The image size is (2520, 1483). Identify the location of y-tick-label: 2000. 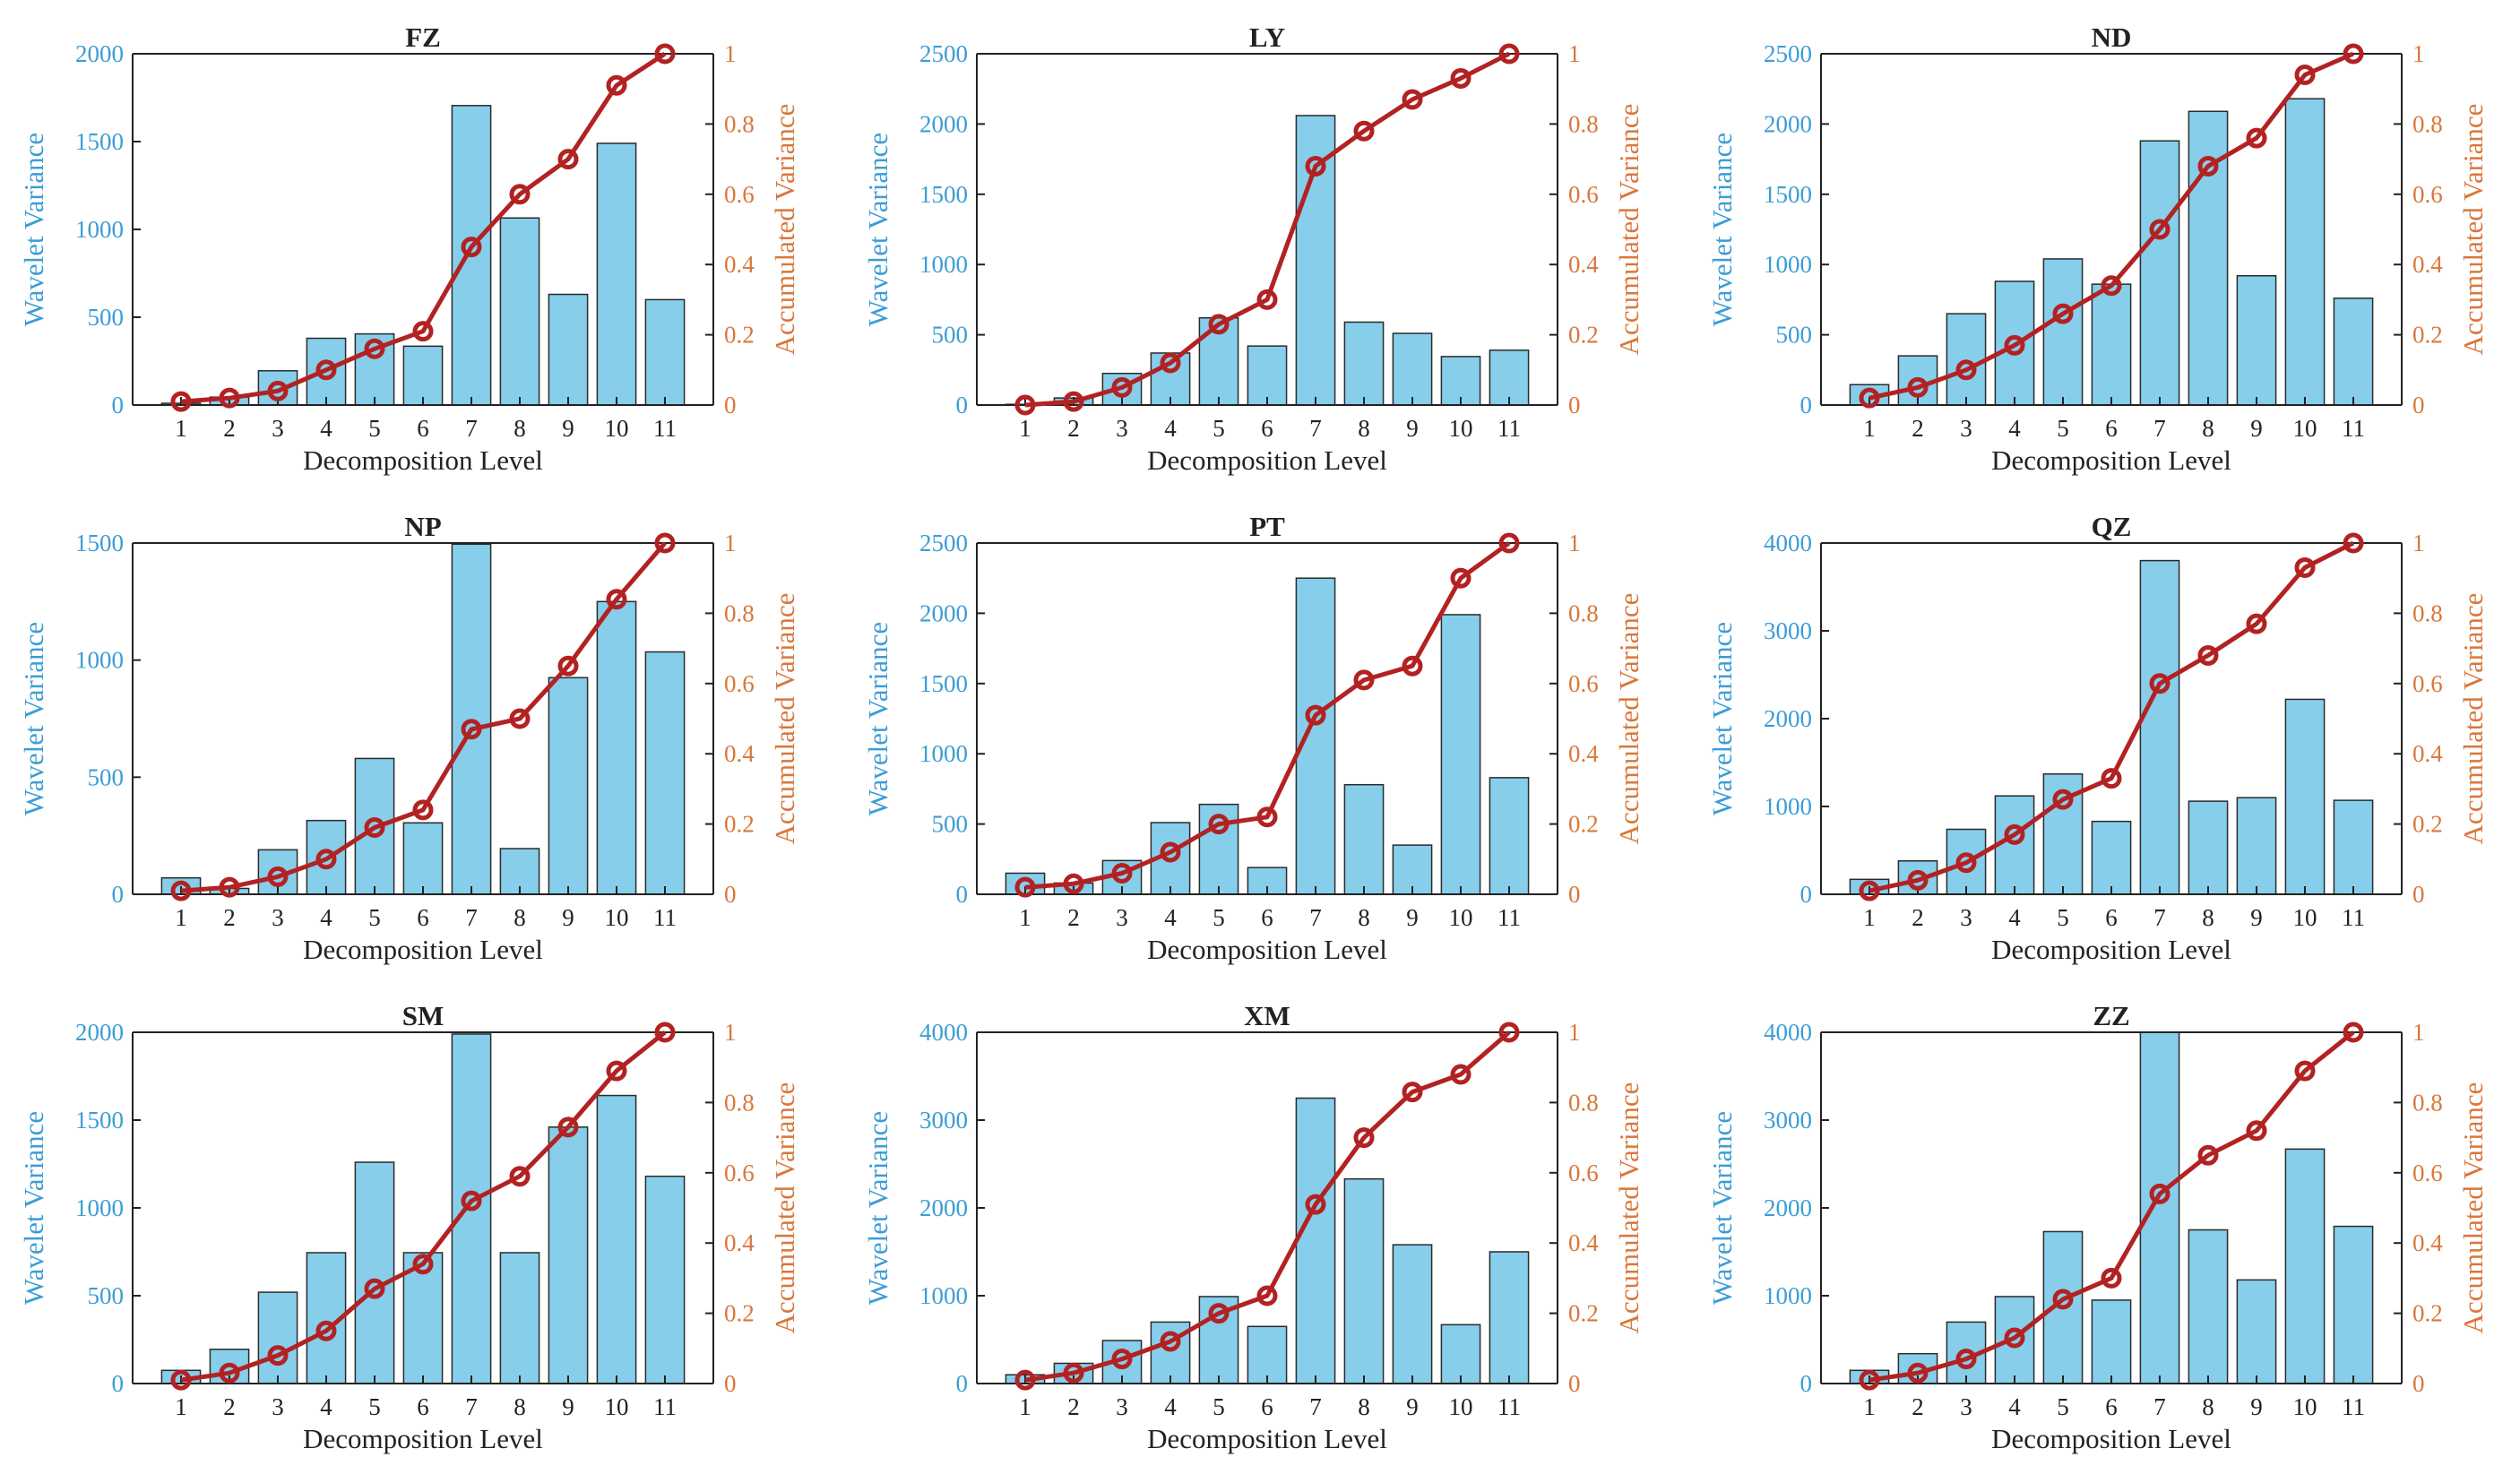
(943, 1207).